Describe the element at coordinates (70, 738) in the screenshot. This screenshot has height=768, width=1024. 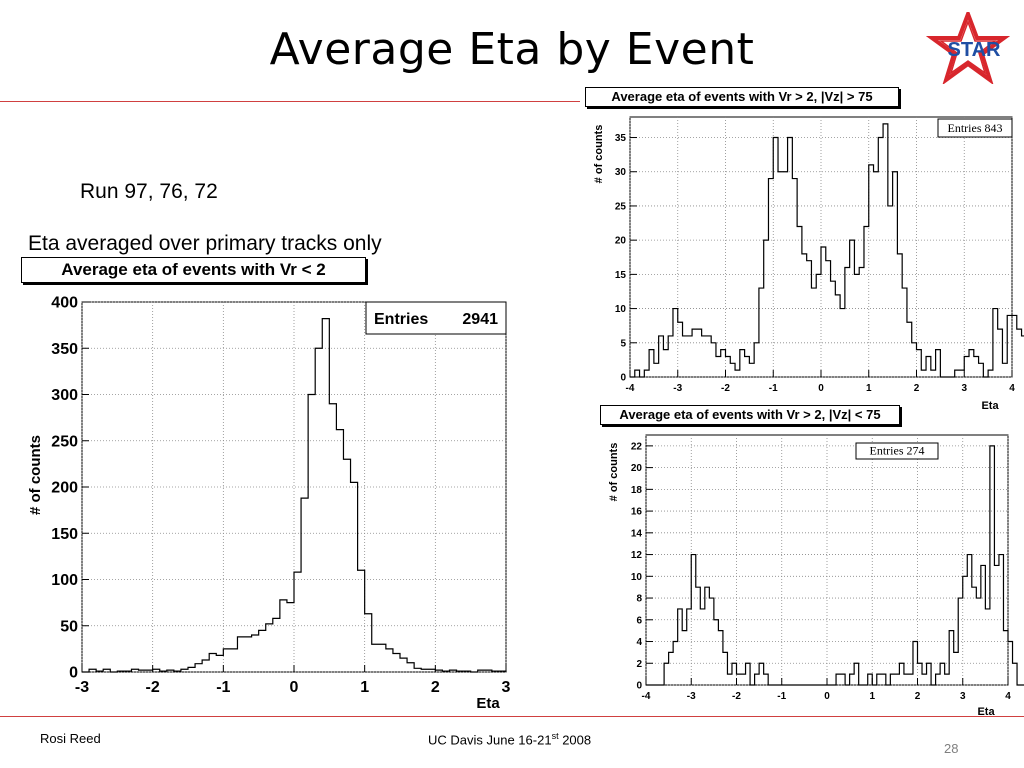
I see `footer-author: Rosi Reed` at that location.